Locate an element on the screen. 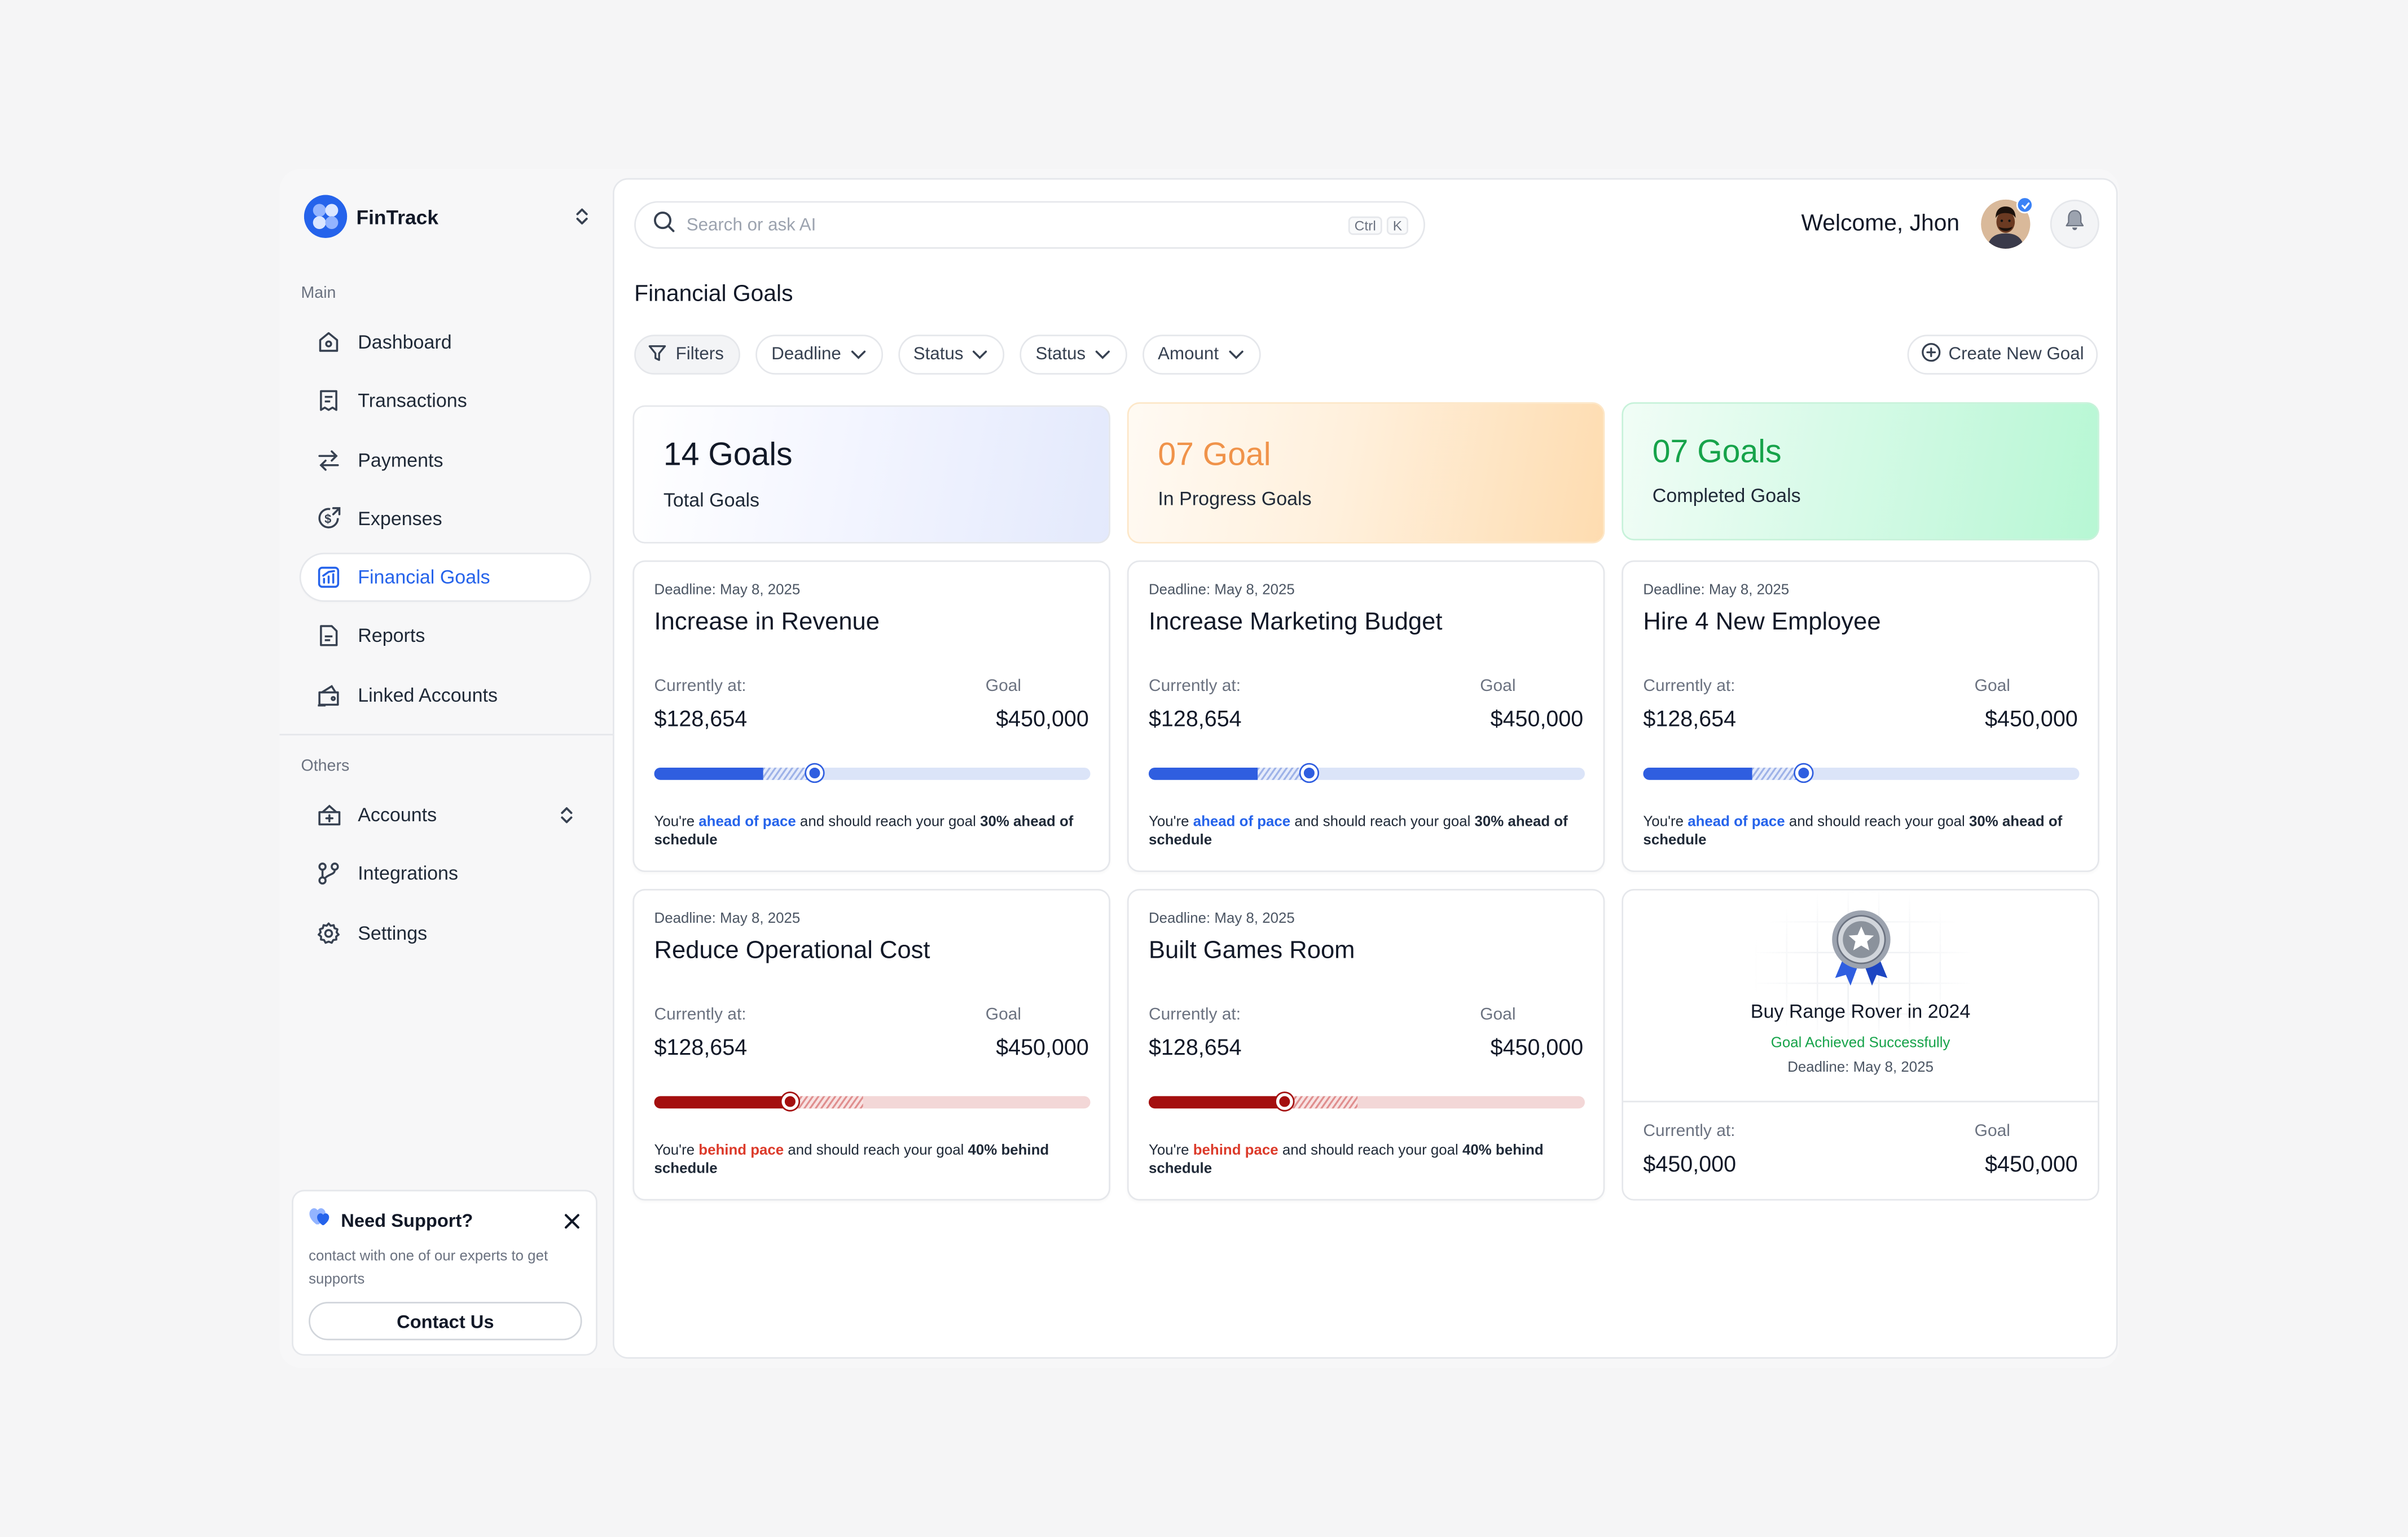  medal-award-icon is located at coordinates (1861, 949).